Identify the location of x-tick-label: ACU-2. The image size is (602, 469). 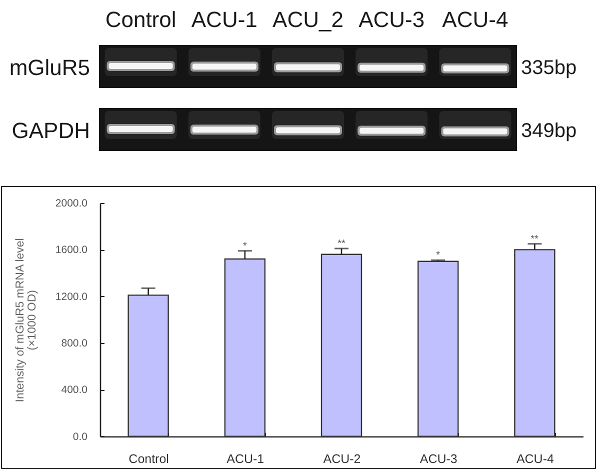
(342, 459).